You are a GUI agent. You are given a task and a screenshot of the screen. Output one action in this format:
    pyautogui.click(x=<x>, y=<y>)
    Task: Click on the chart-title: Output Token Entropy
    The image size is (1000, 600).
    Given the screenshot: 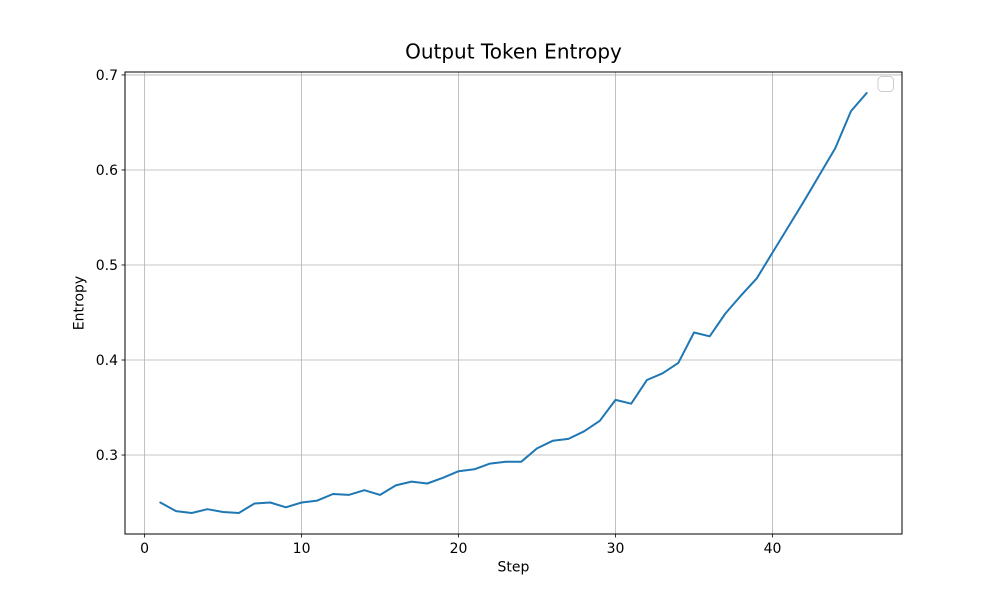 What is the action you would take?
    pyautogui.click(x=513, y=52)
    